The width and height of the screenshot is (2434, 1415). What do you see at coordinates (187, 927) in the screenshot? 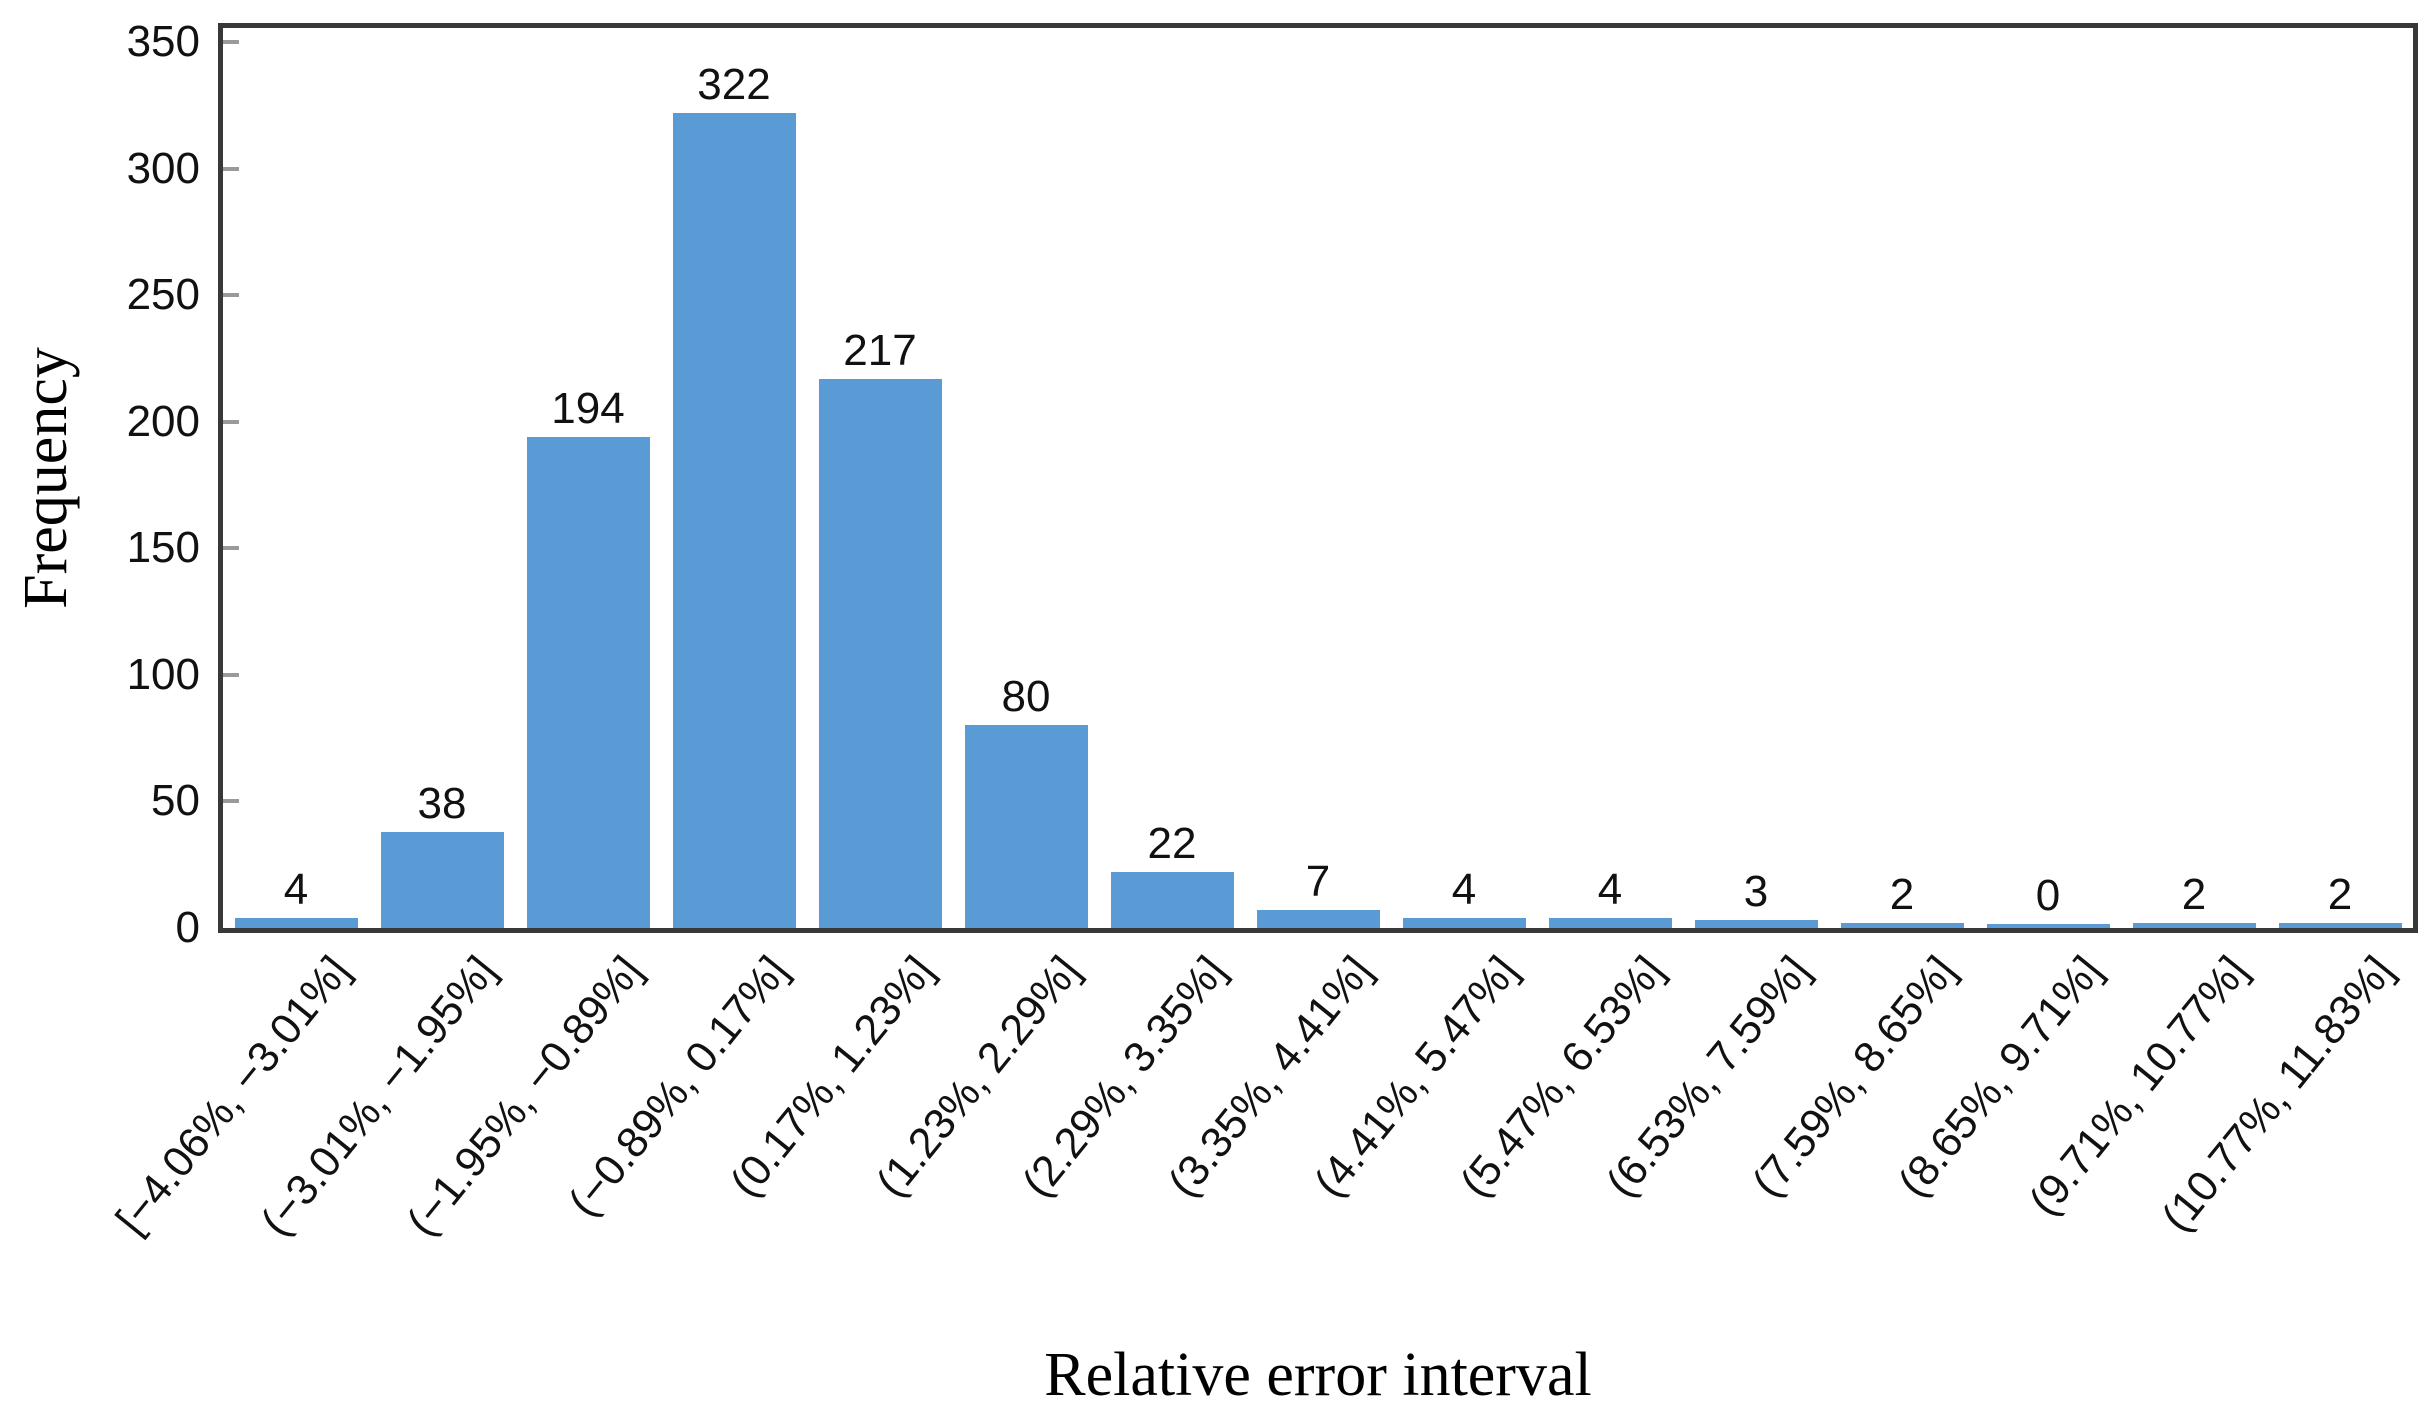
I see `y-tick-label: 0` at bounding box center [187, 927].